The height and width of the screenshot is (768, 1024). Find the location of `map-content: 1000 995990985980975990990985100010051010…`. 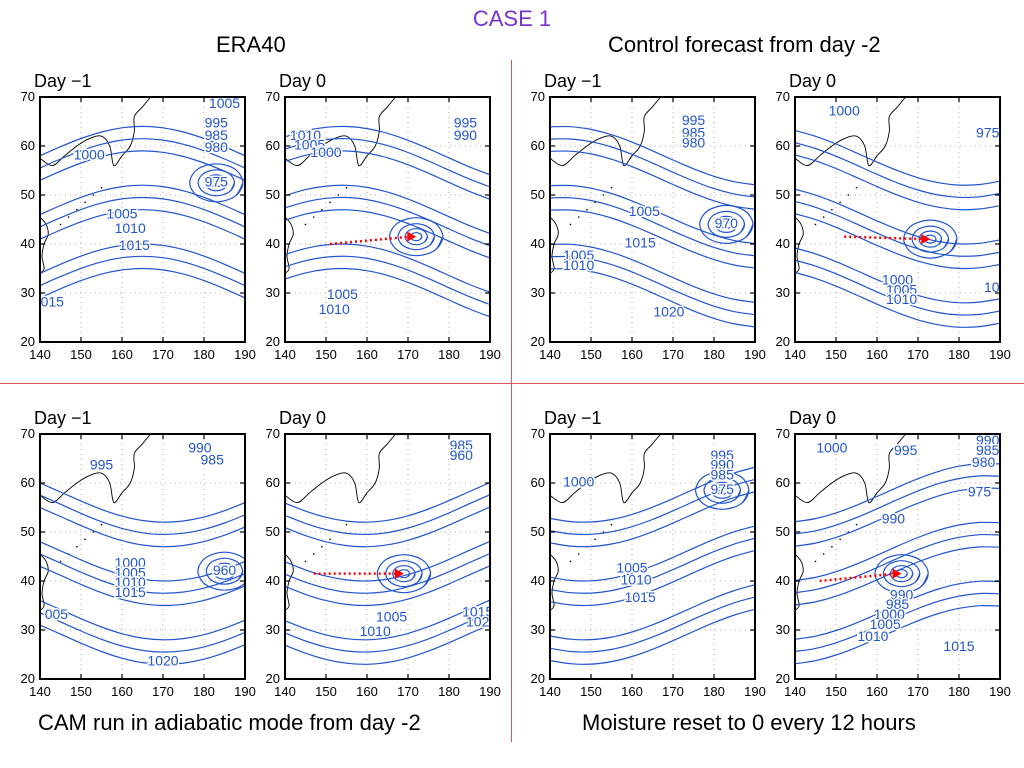

map-content: 1000 995990985980975990990985100010051010… is located at coordinates (897, 549).